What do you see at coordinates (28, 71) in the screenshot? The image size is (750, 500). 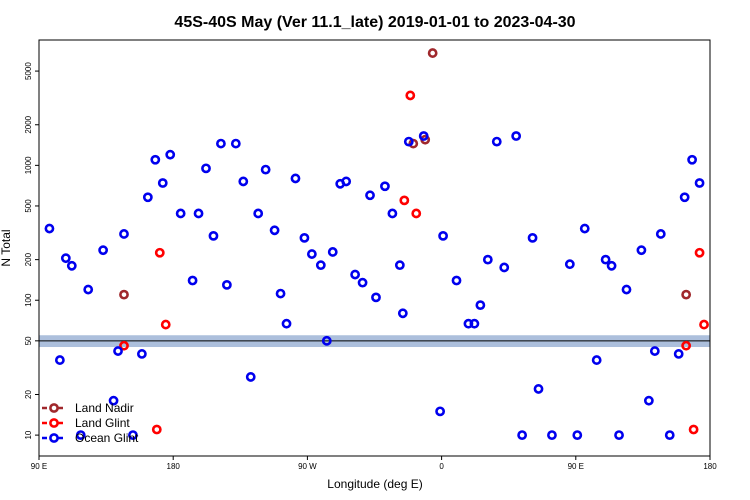 I see `y-tick-label: 5000` at bounding box center [28, 71].